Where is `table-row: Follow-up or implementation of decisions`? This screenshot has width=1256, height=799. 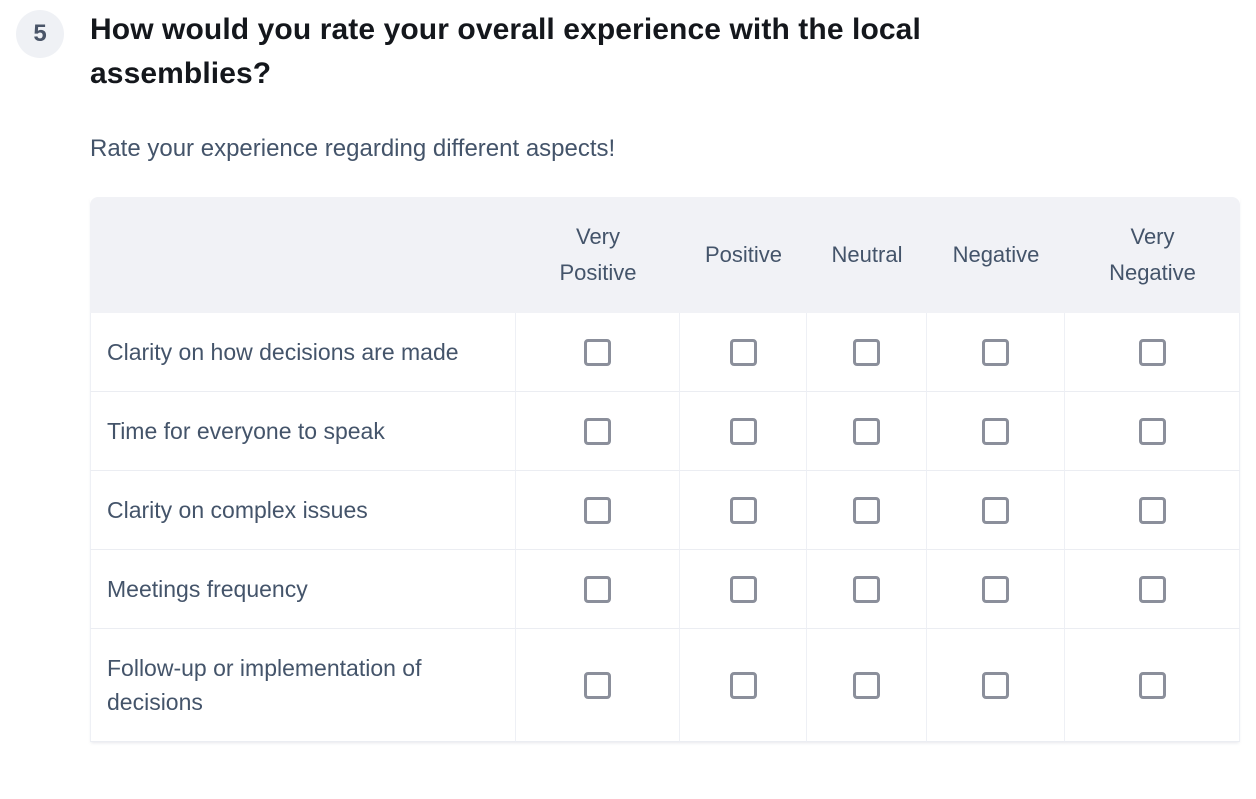
table-row: Follow-up or implementation of decisions is located at coordinates (665, 685).